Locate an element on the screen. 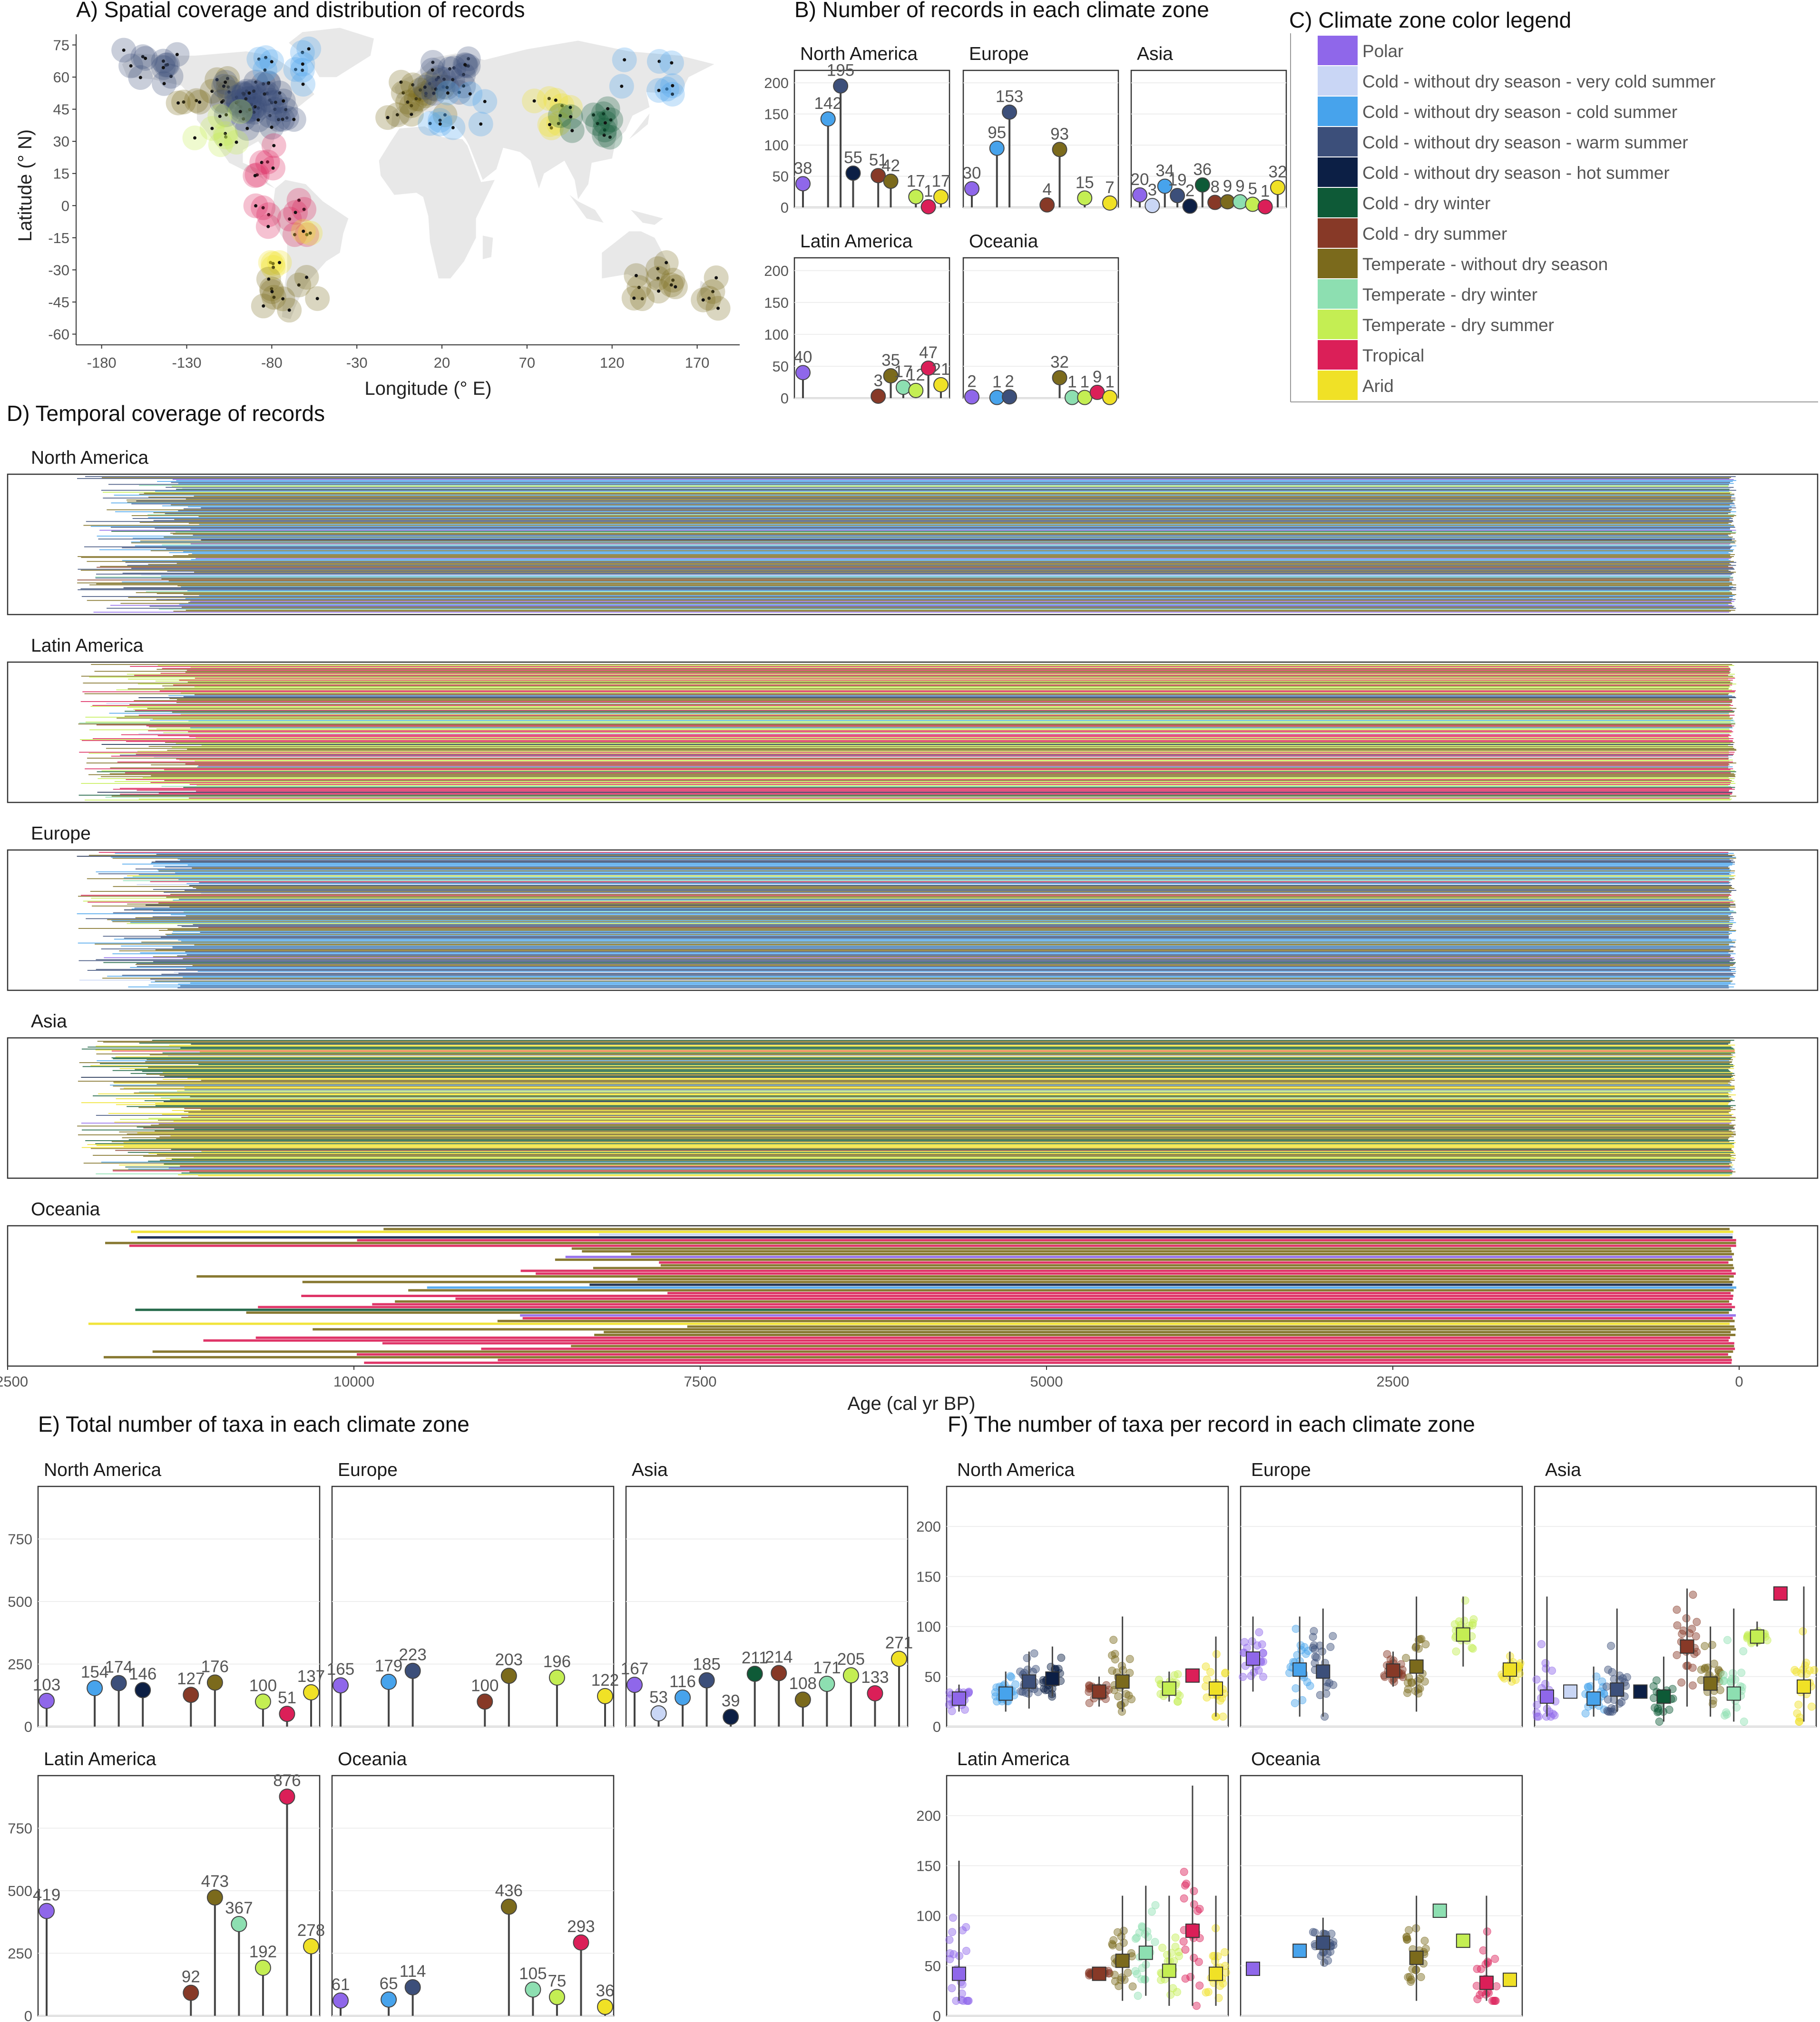 This screenshot has height=2022, width=1820. value-label: 36 is located at coordinates (606, 1991).